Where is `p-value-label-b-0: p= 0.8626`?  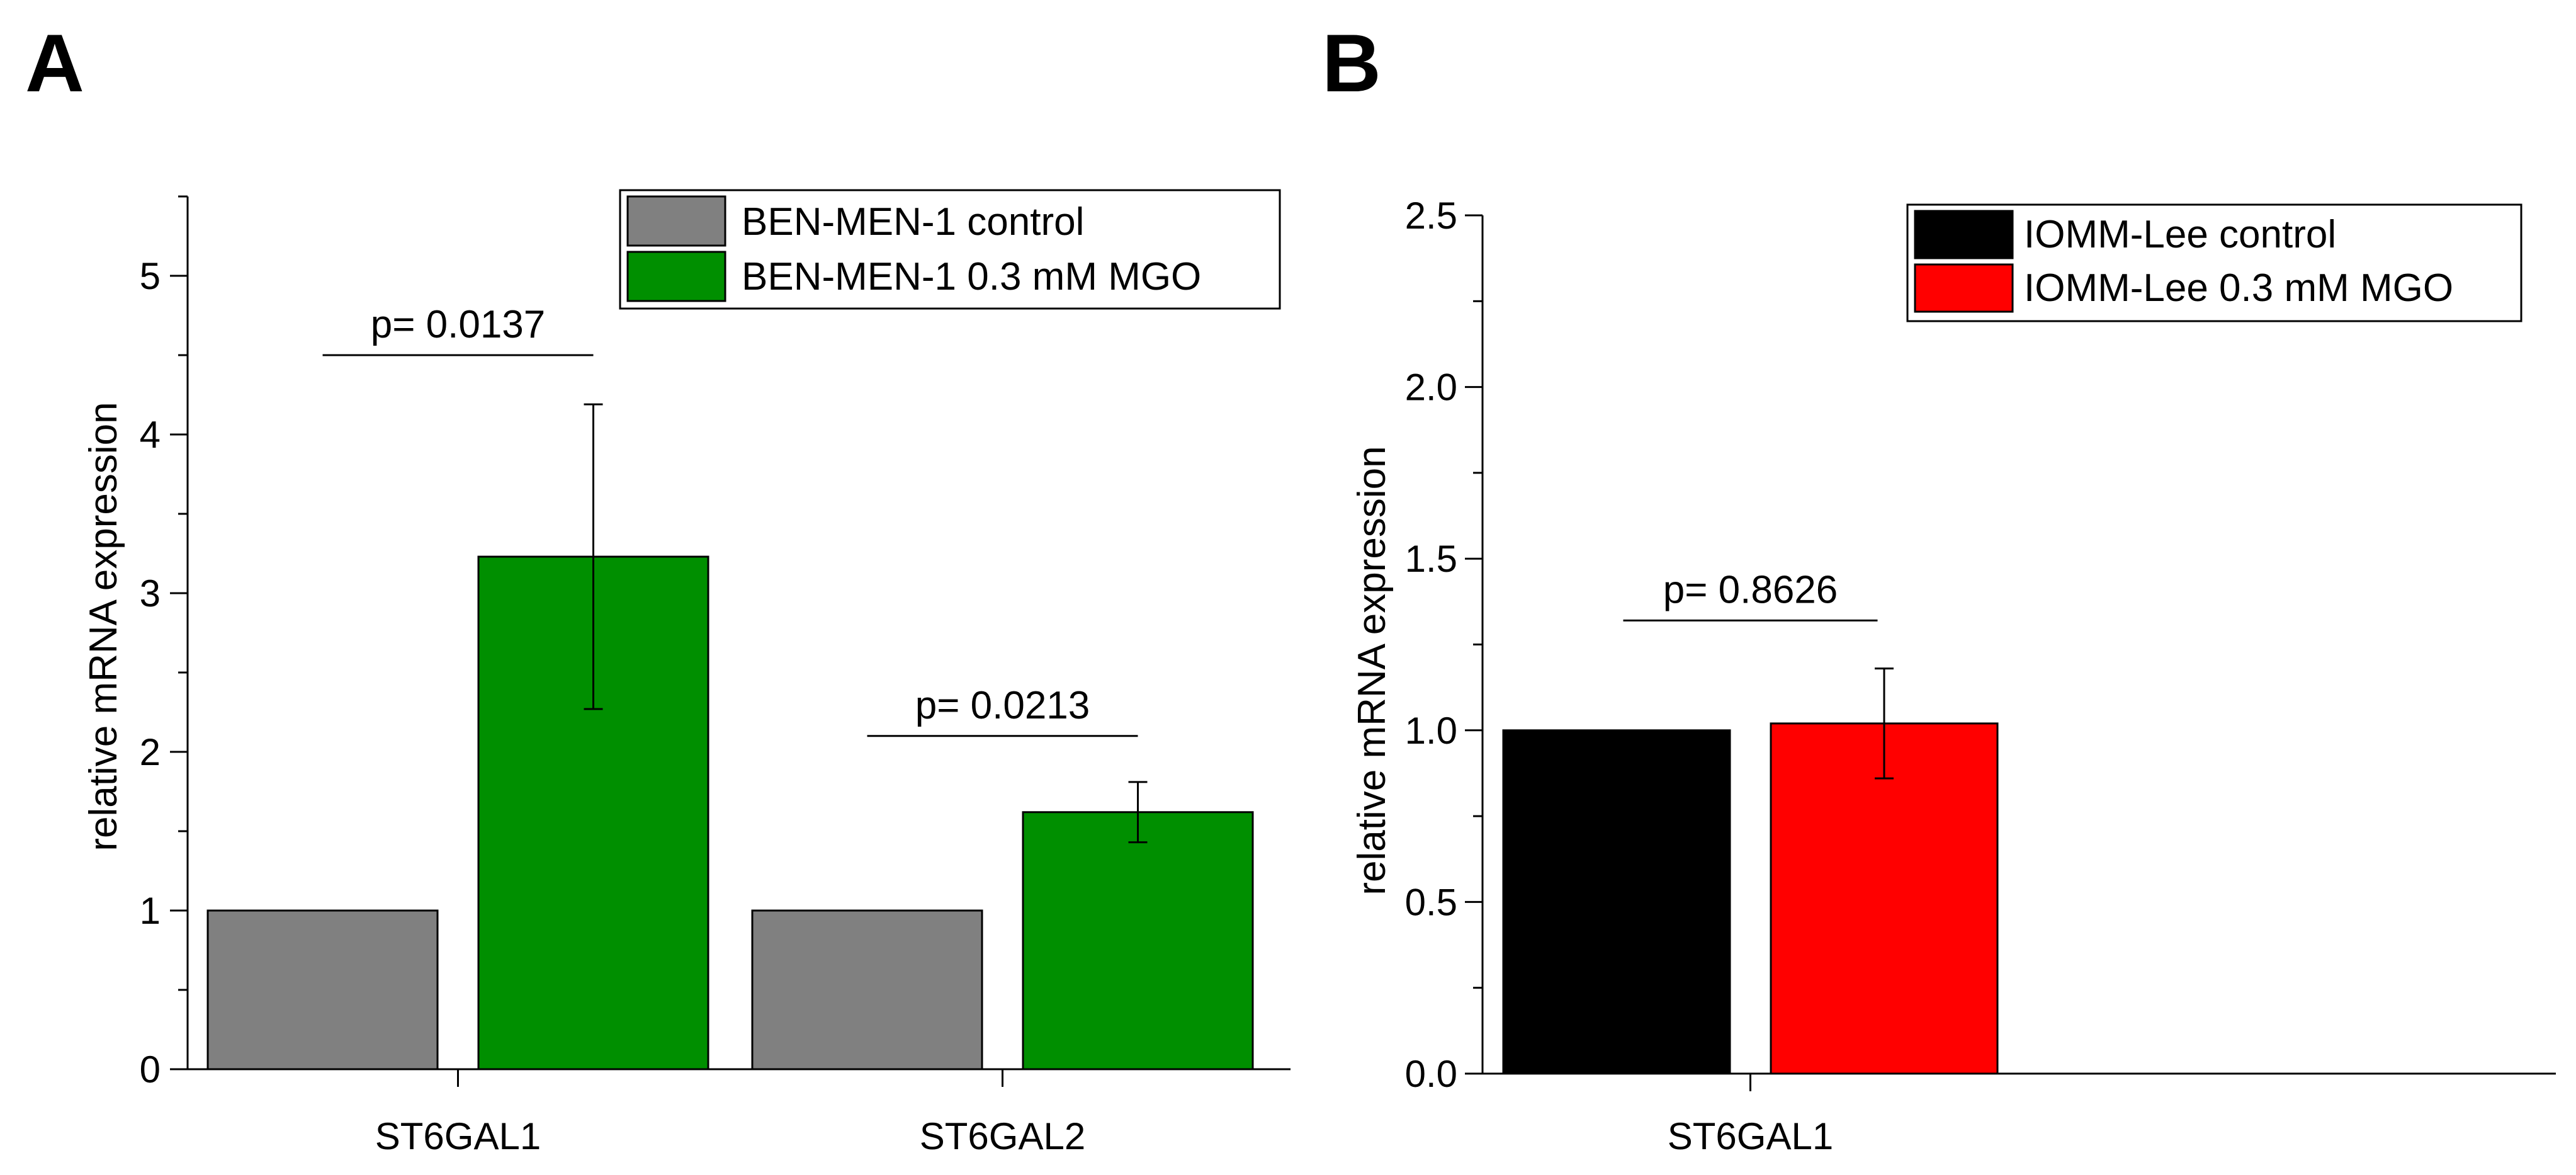
p-value-label-b-0: p= 0.8626 is located at coordinates (1750, 589).